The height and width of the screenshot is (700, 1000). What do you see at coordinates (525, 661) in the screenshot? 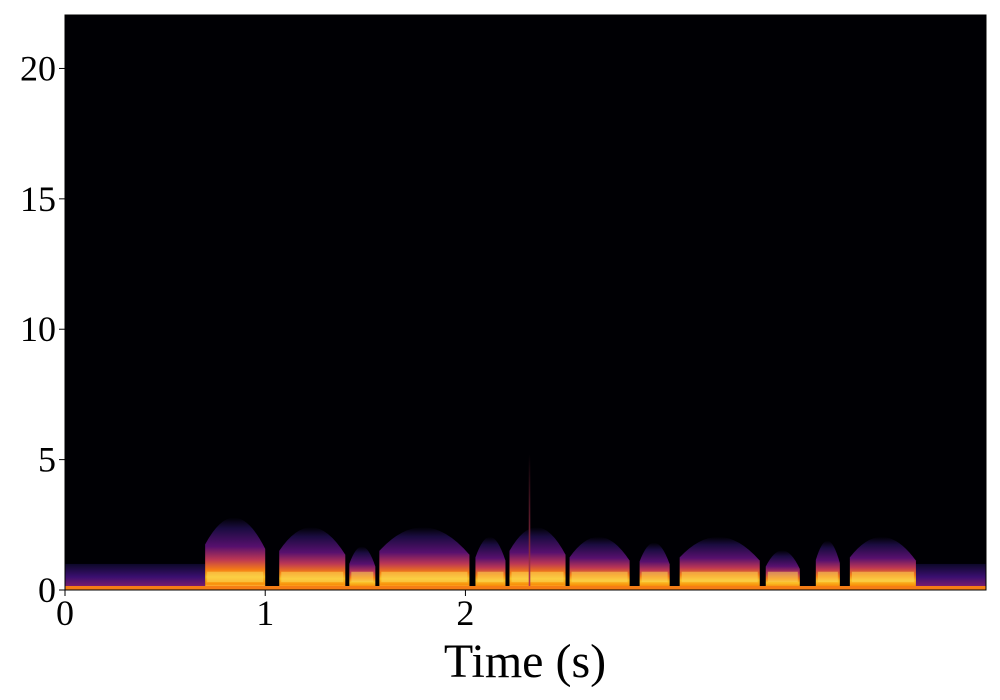
I see `x-axis-label: Time (s)` at bounding box center [525, 661].